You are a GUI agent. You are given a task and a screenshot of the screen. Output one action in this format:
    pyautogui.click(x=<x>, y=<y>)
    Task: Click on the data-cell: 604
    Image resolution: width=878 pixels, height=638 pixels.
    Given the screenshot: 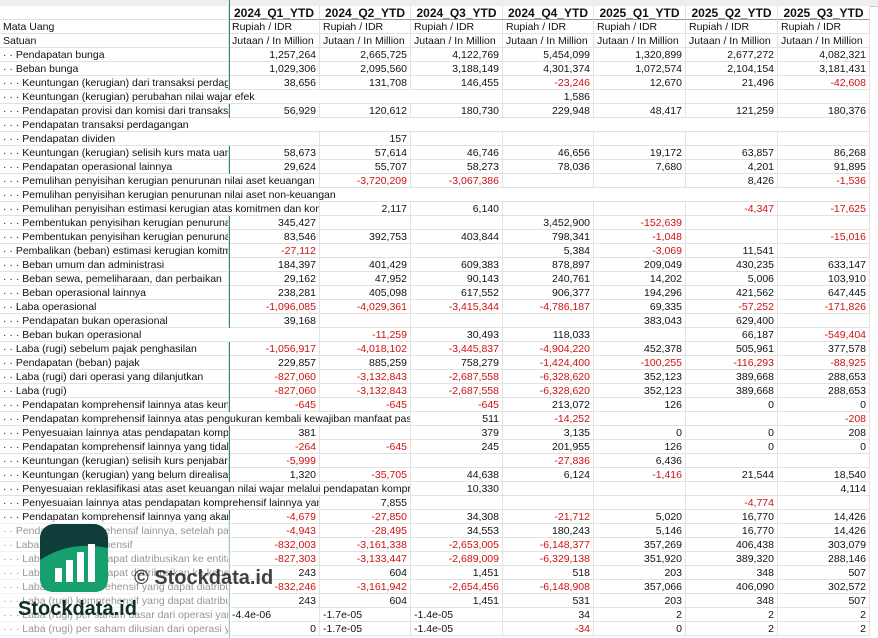 What is the action you would take?
    pyautogui.click(x=365, y=573)
    